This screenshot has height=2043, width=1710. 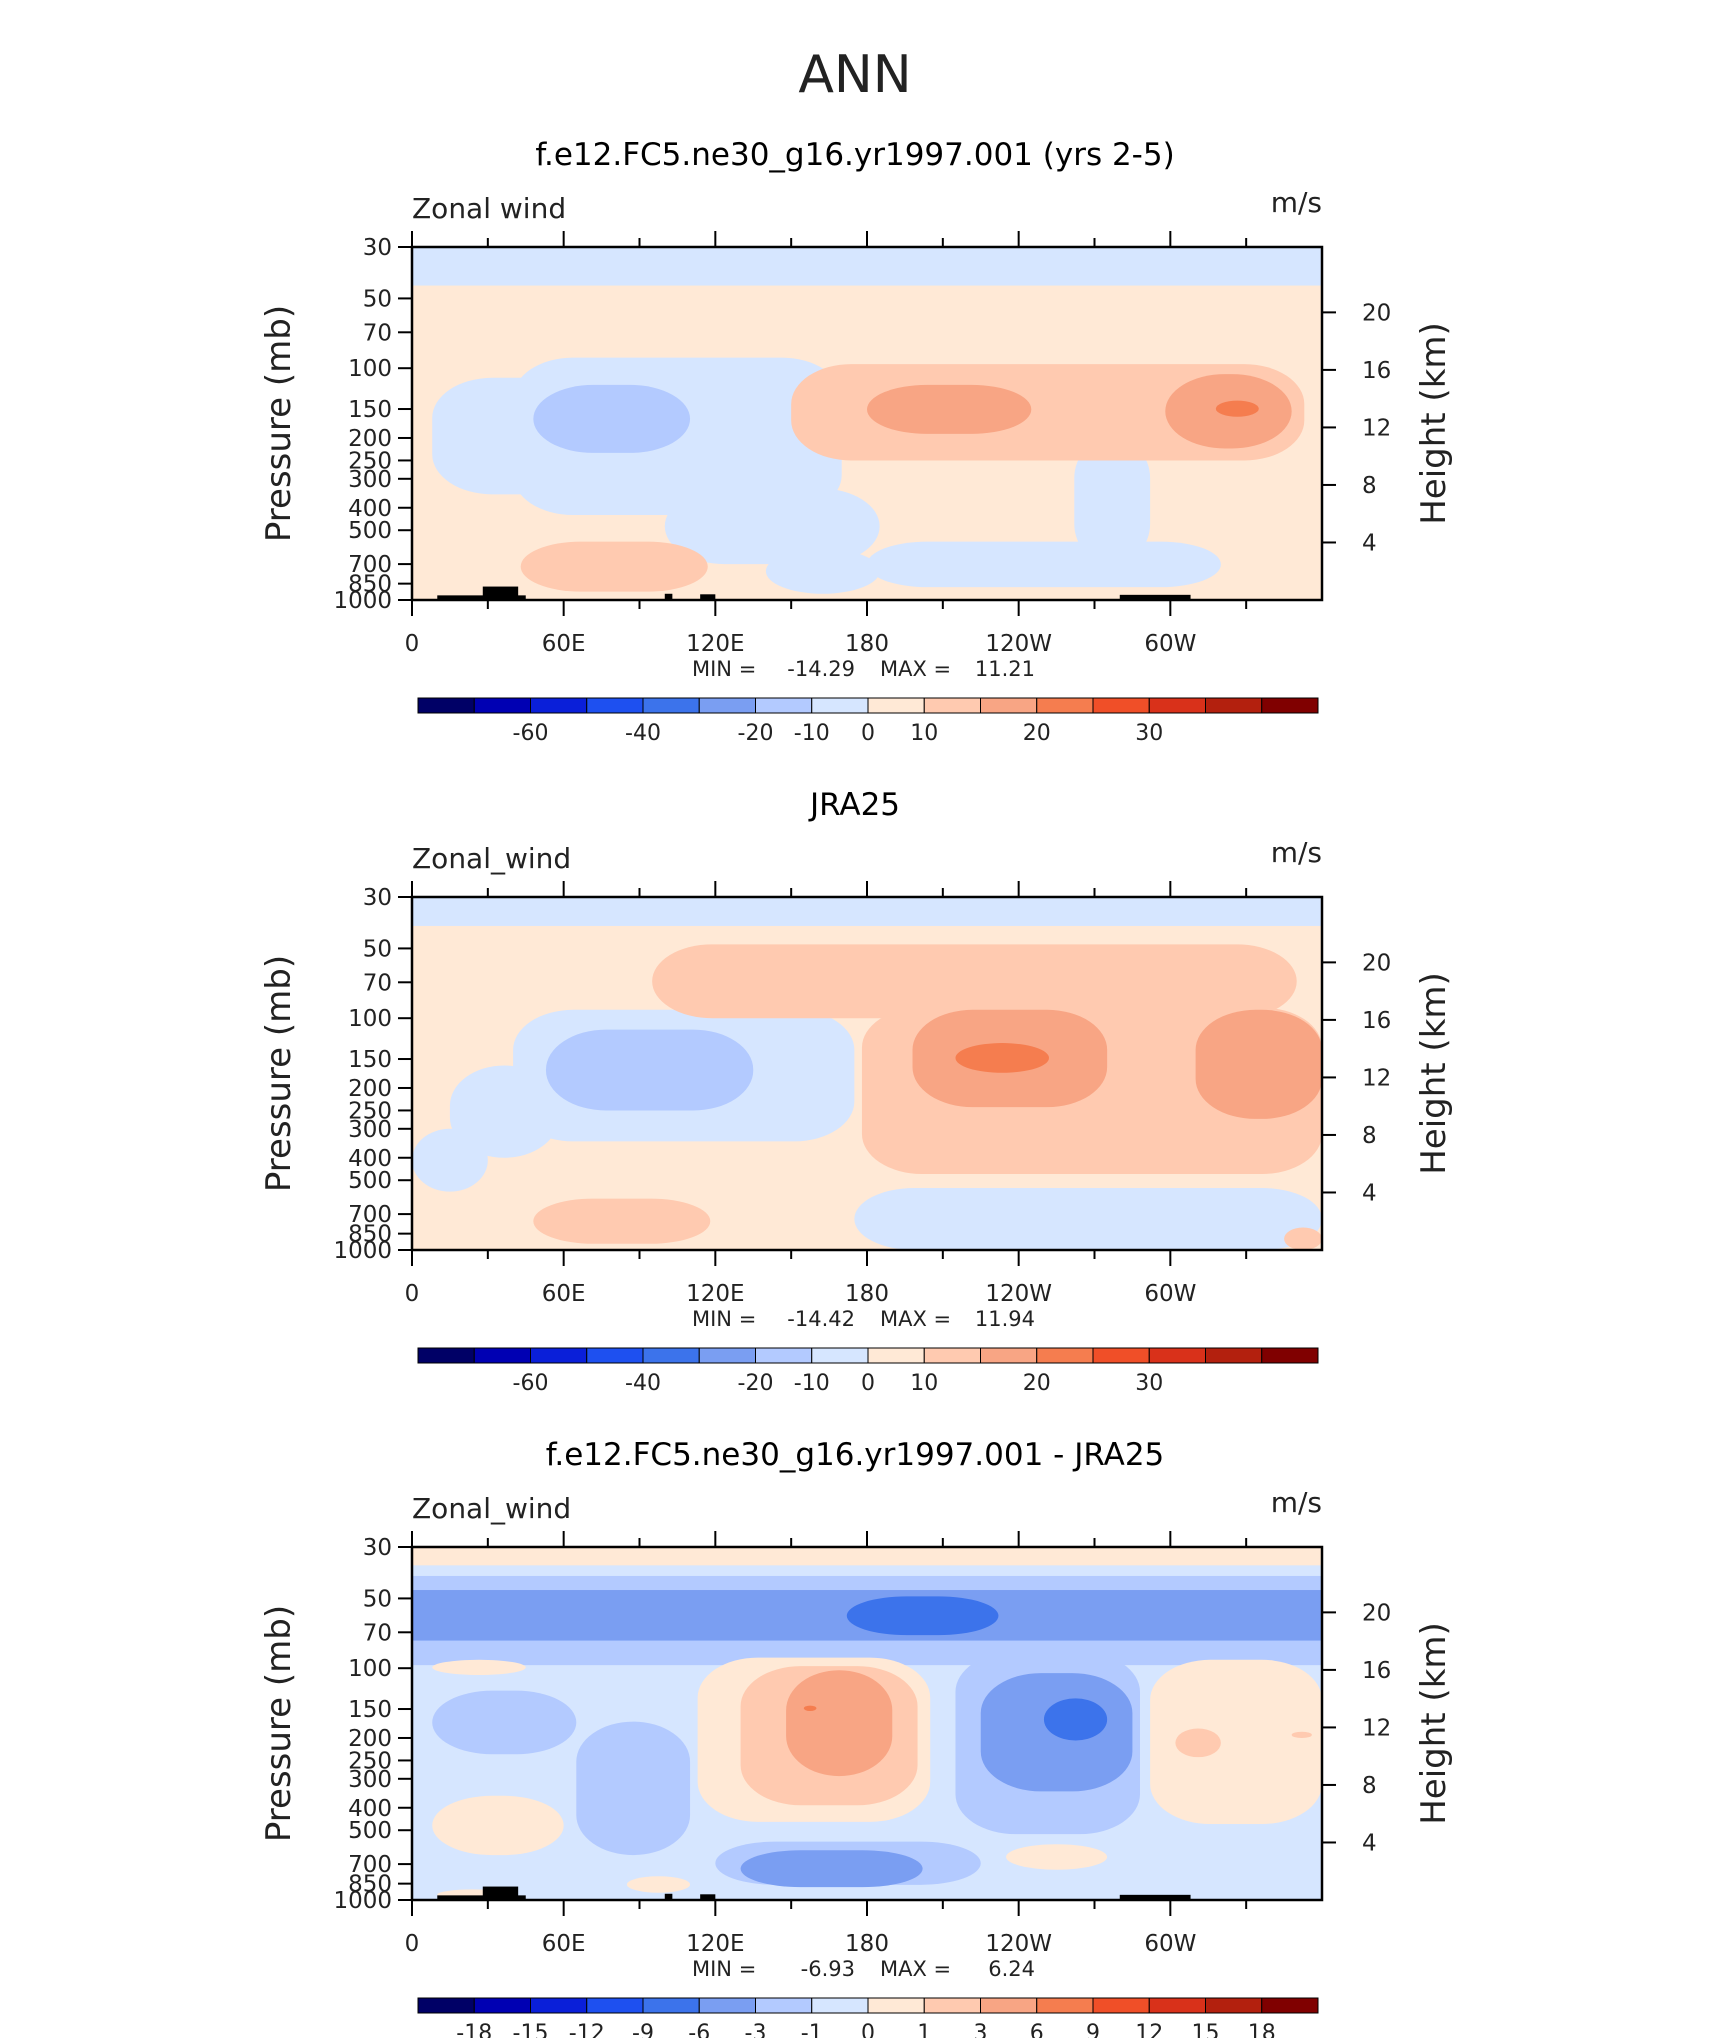 What do you see at coordinates (812, 2029) in the screenshot?
I see `colorbar-label: -1` at bounding box center [812, 2029].